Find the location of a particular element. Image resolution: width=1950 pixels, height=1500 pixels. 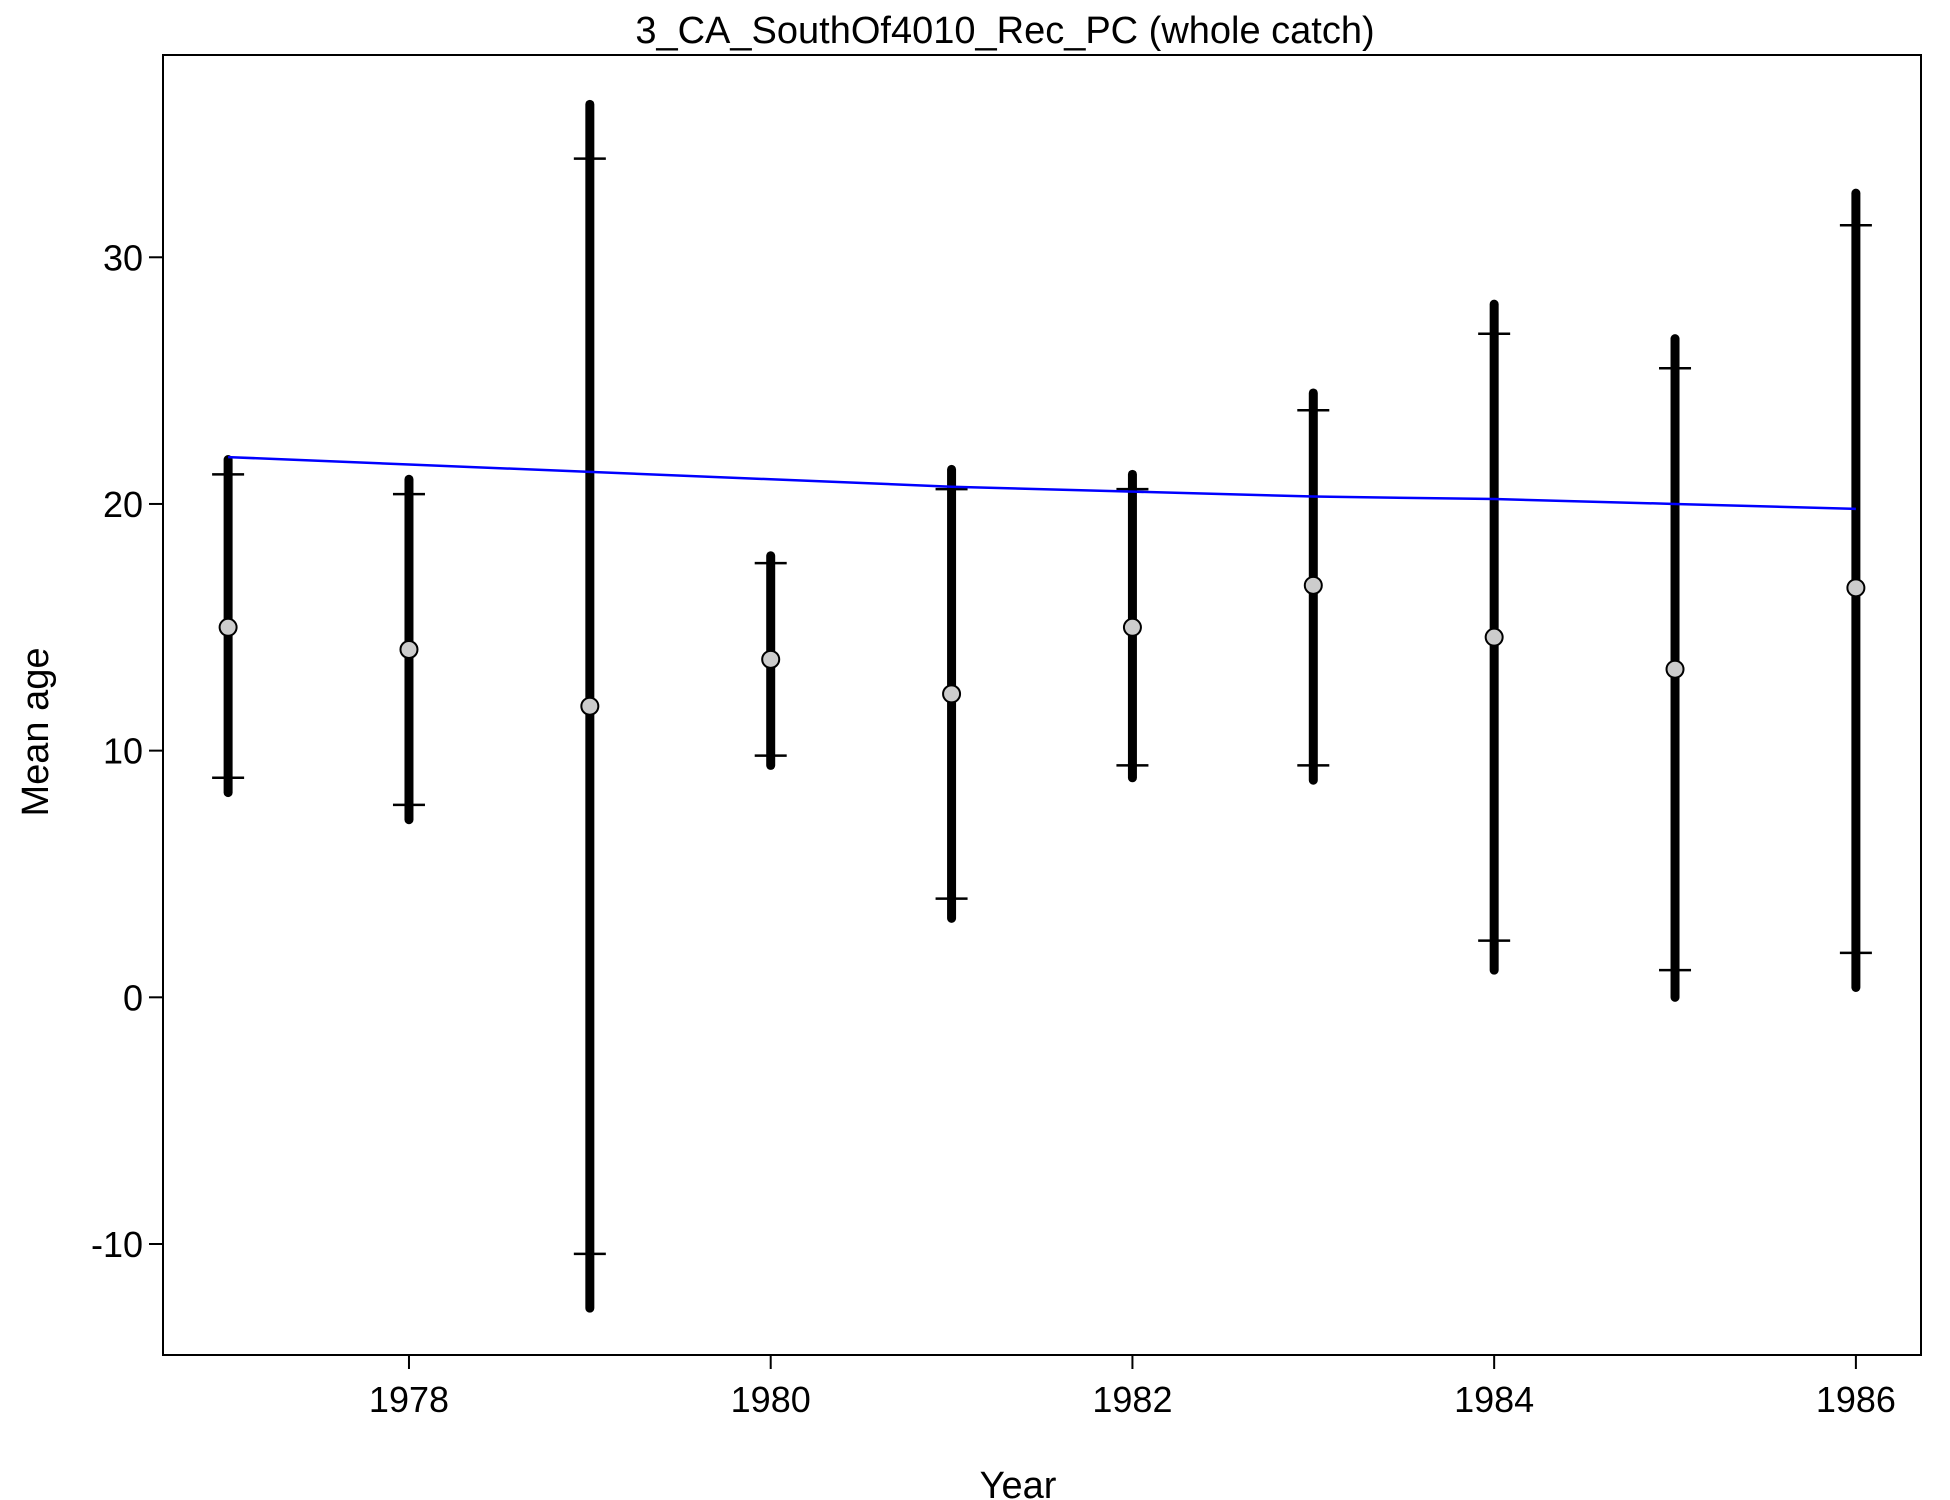

x-axis: 1978 1980 1982 1984 1986 is located at coordinates (1132, 1387).